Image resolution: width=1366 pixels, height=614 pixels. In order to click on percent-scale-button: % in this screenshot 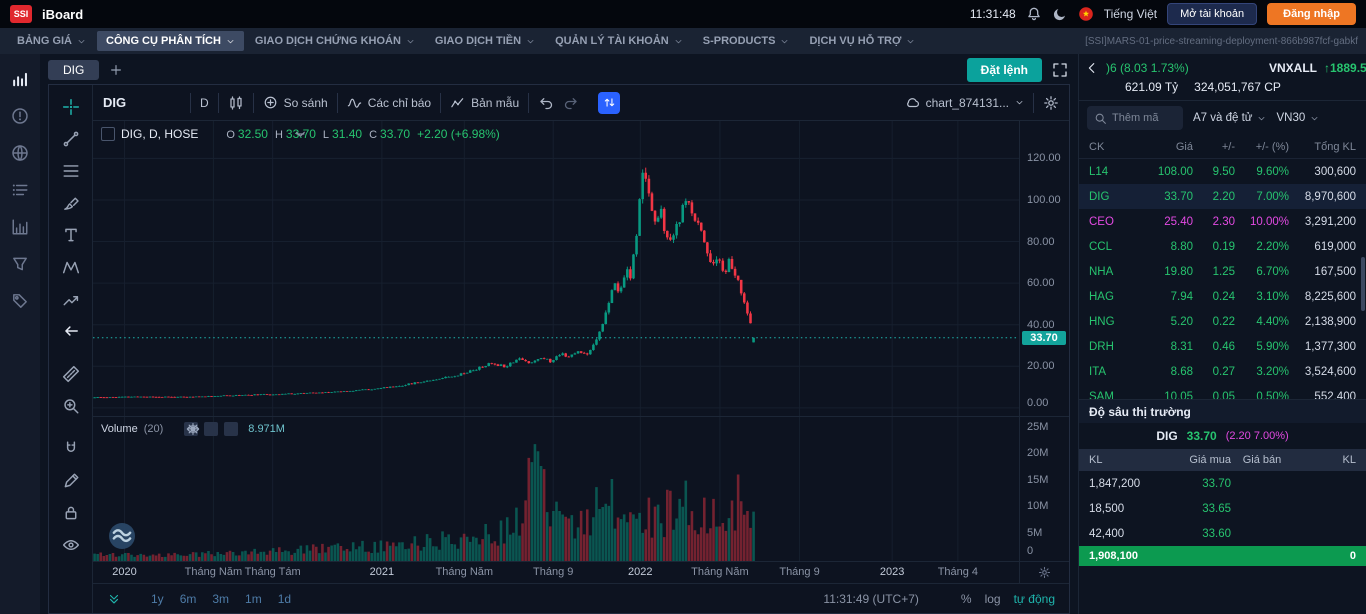, I will do `click(966, 598)`.